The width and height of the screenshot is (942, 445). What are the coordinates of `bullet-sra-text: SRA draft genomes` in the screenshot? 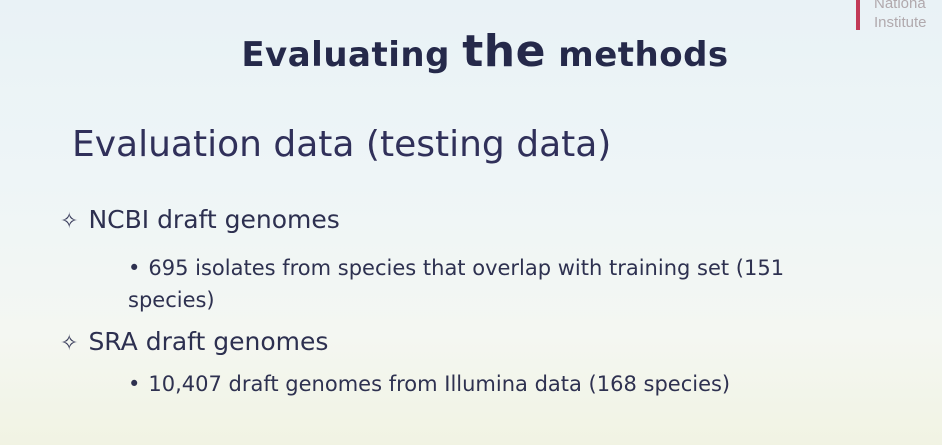 It's located at (208, 341).